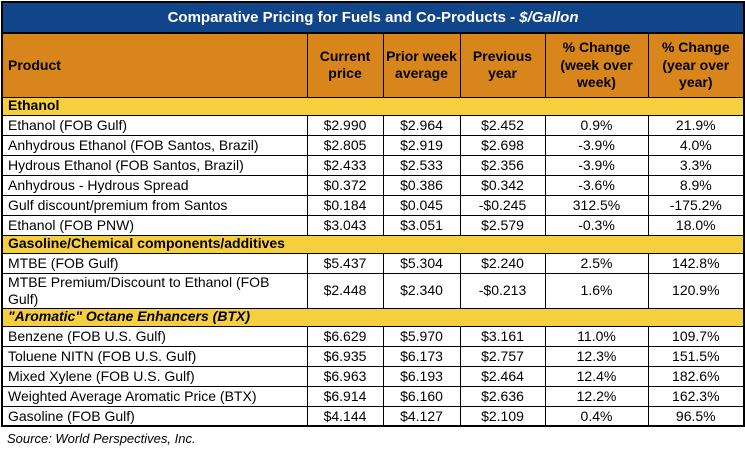  Describe the element at coordinates (345, 336) in the screenshot. I see `value-cell: $6.629` at that location.